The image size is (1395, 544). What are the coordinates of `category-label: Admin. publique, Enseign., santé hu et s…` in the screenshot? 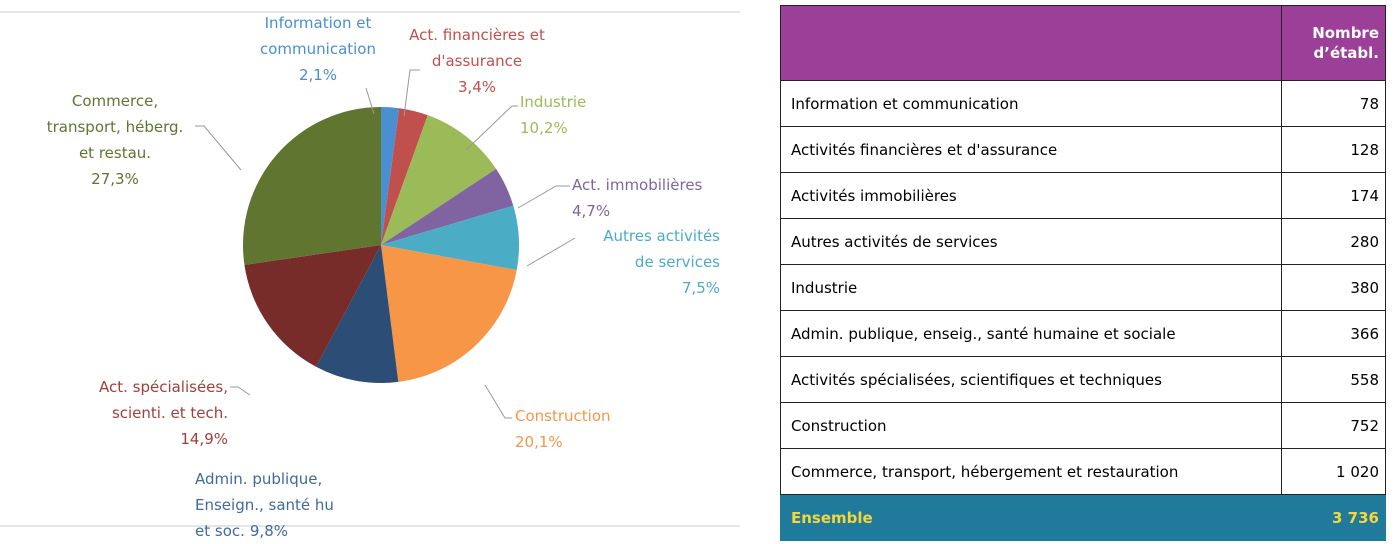 It's located at (264, 505).